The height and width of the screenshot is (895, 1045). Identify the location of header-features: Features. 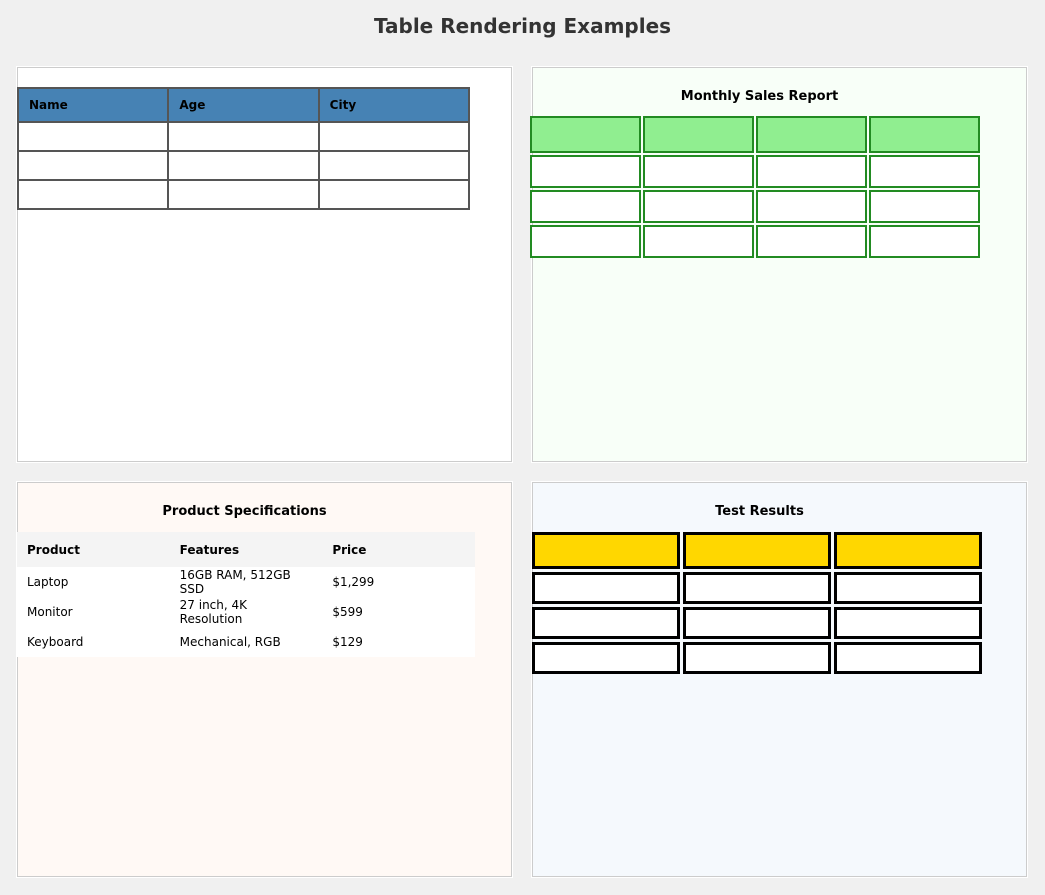
(246, 549).